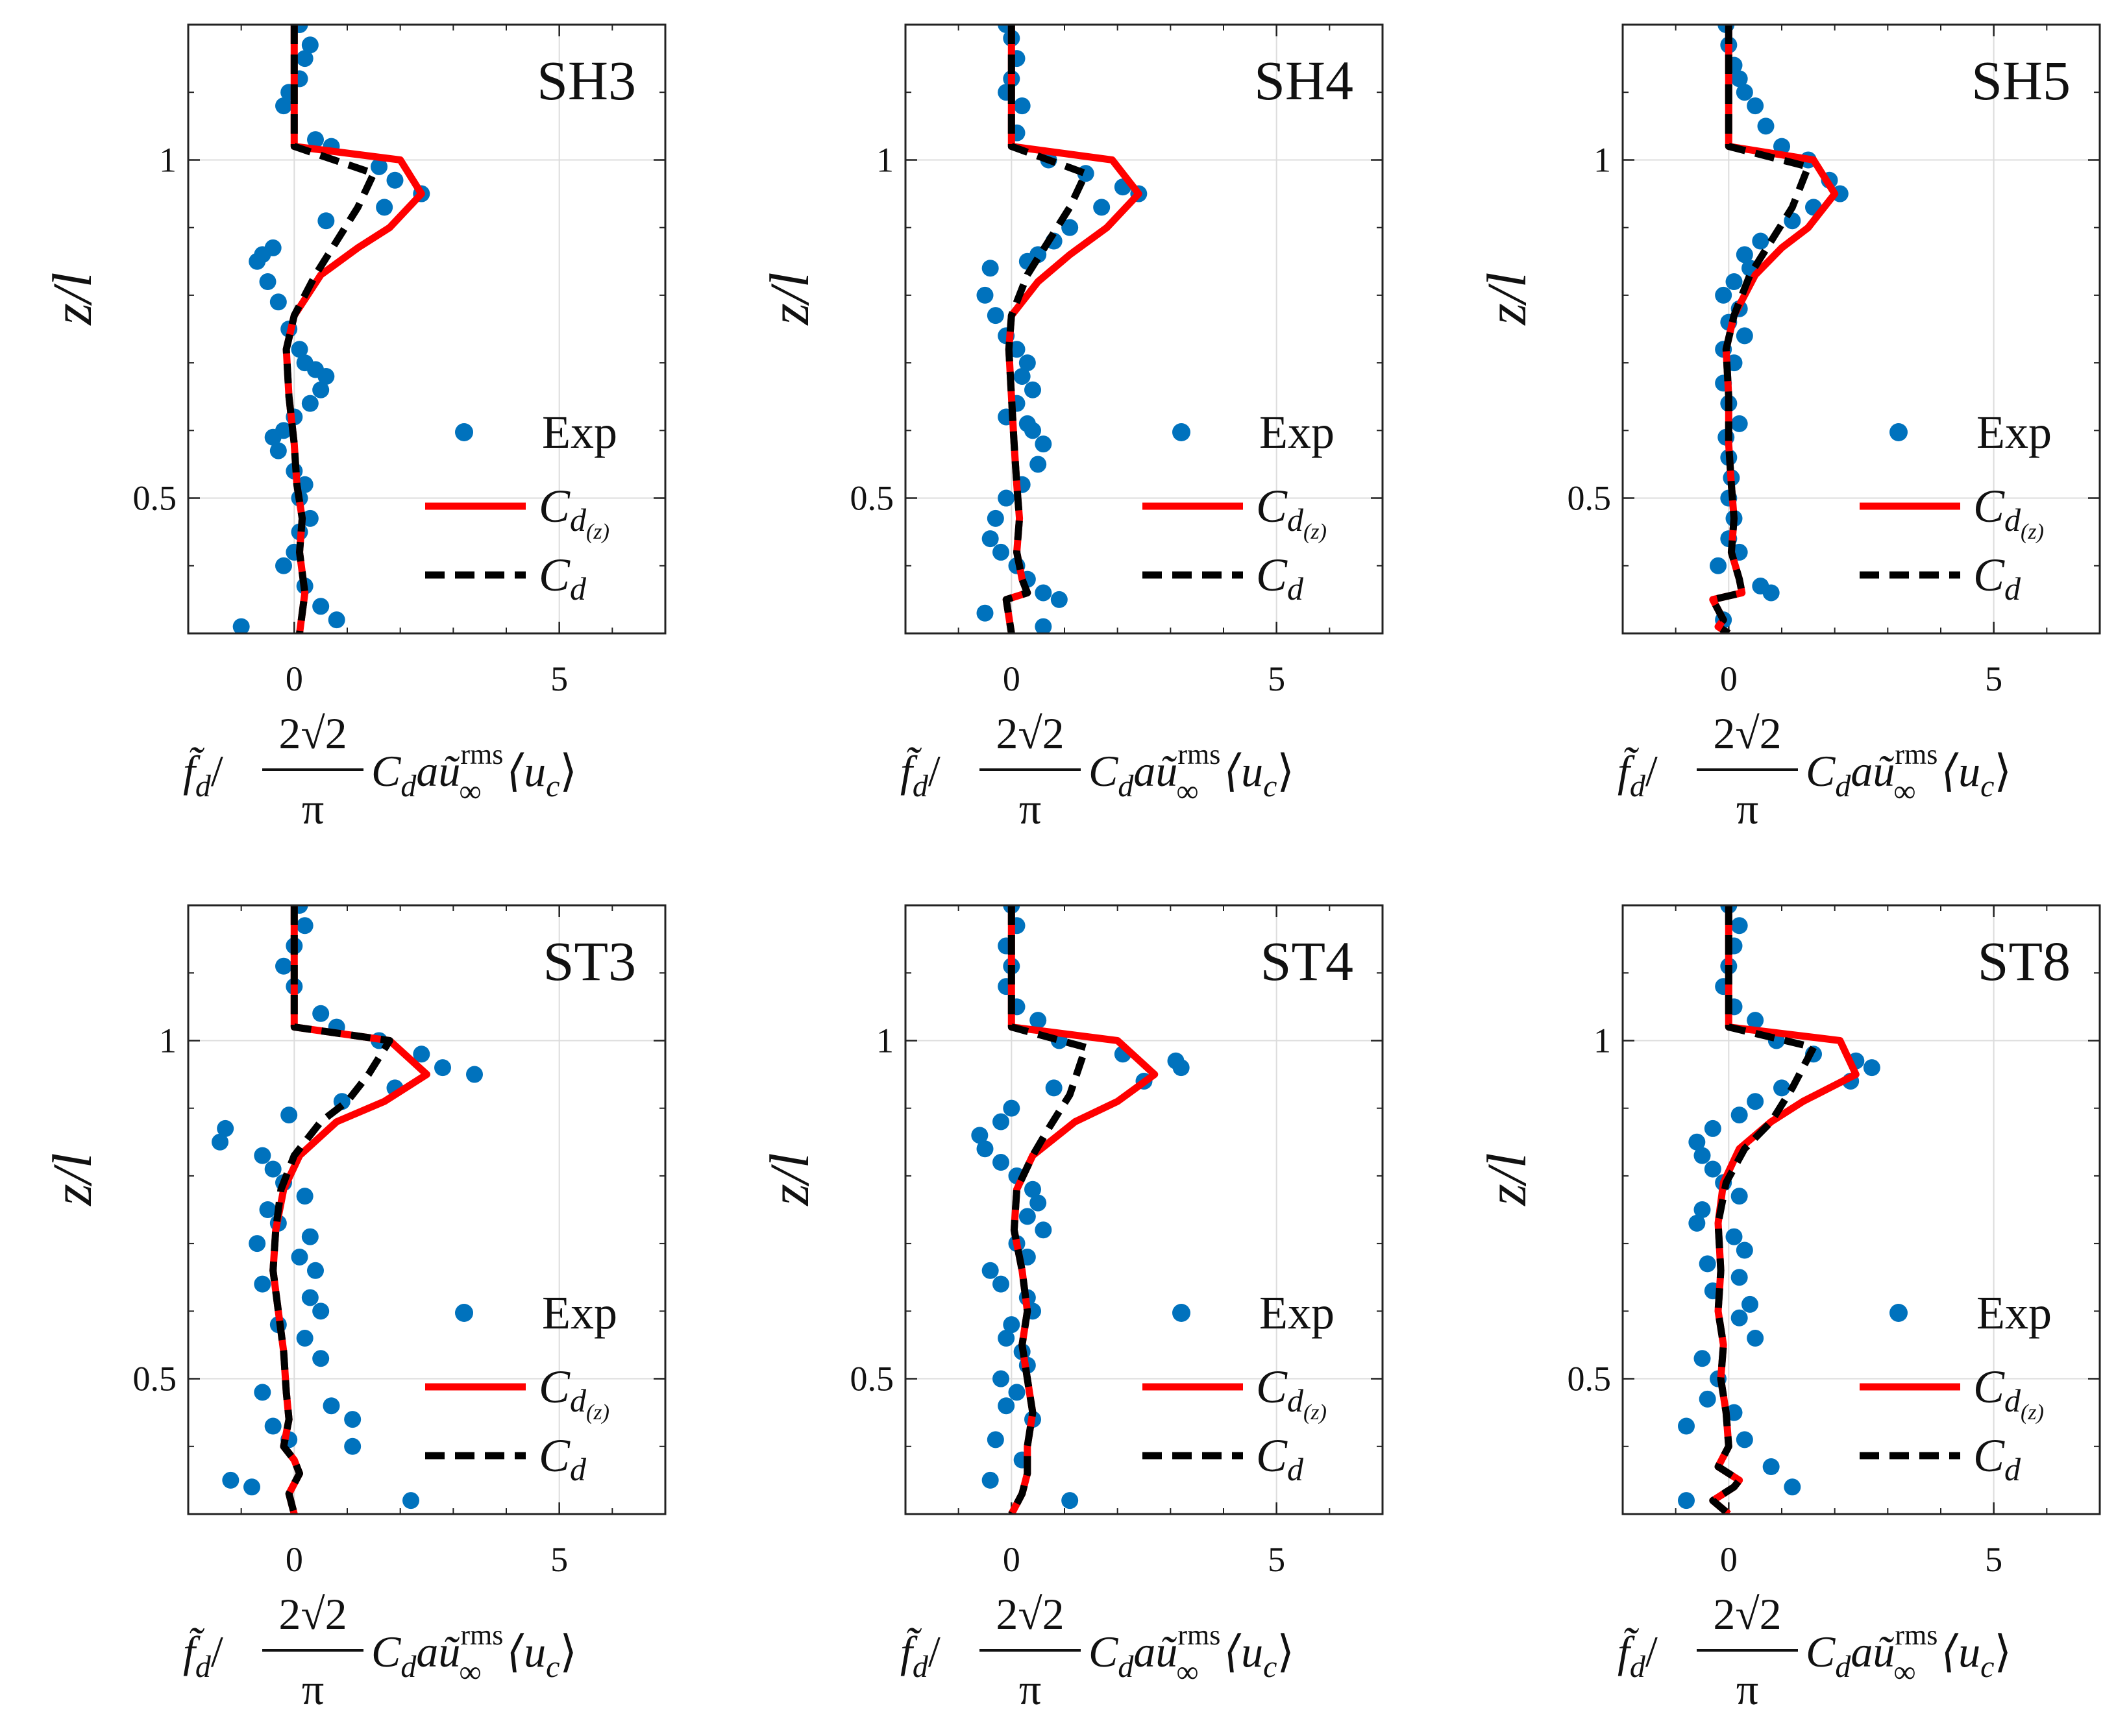 The image size is (2116, 1736). What do you see at coordinates (1276, 678) in the screenshot?
I see `x-tick-label: 5` at bounding box center [1276, 678].